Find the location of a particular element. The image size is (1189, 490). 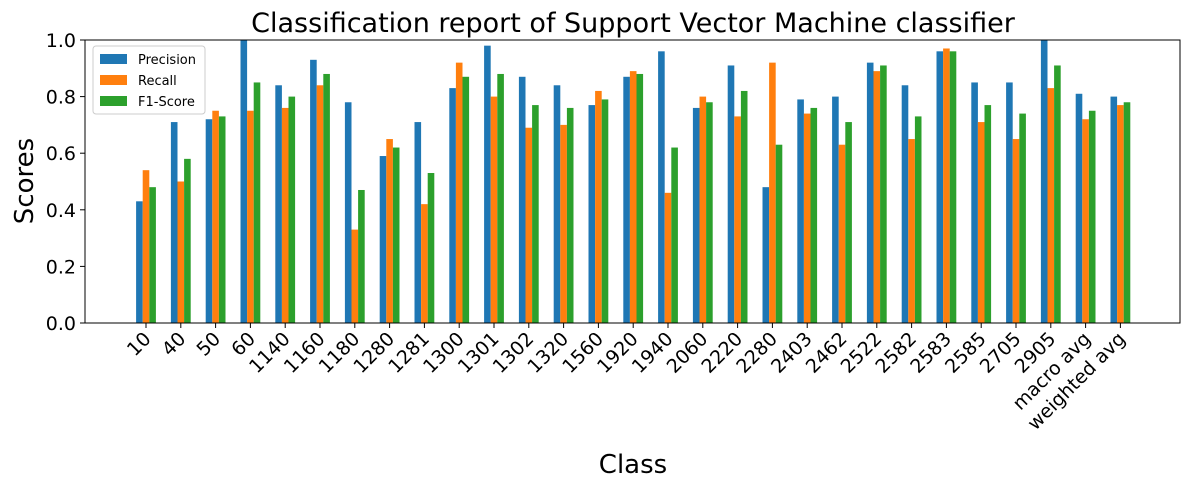

x-tick-label-2: 50 is located at coordinates (208, 344).